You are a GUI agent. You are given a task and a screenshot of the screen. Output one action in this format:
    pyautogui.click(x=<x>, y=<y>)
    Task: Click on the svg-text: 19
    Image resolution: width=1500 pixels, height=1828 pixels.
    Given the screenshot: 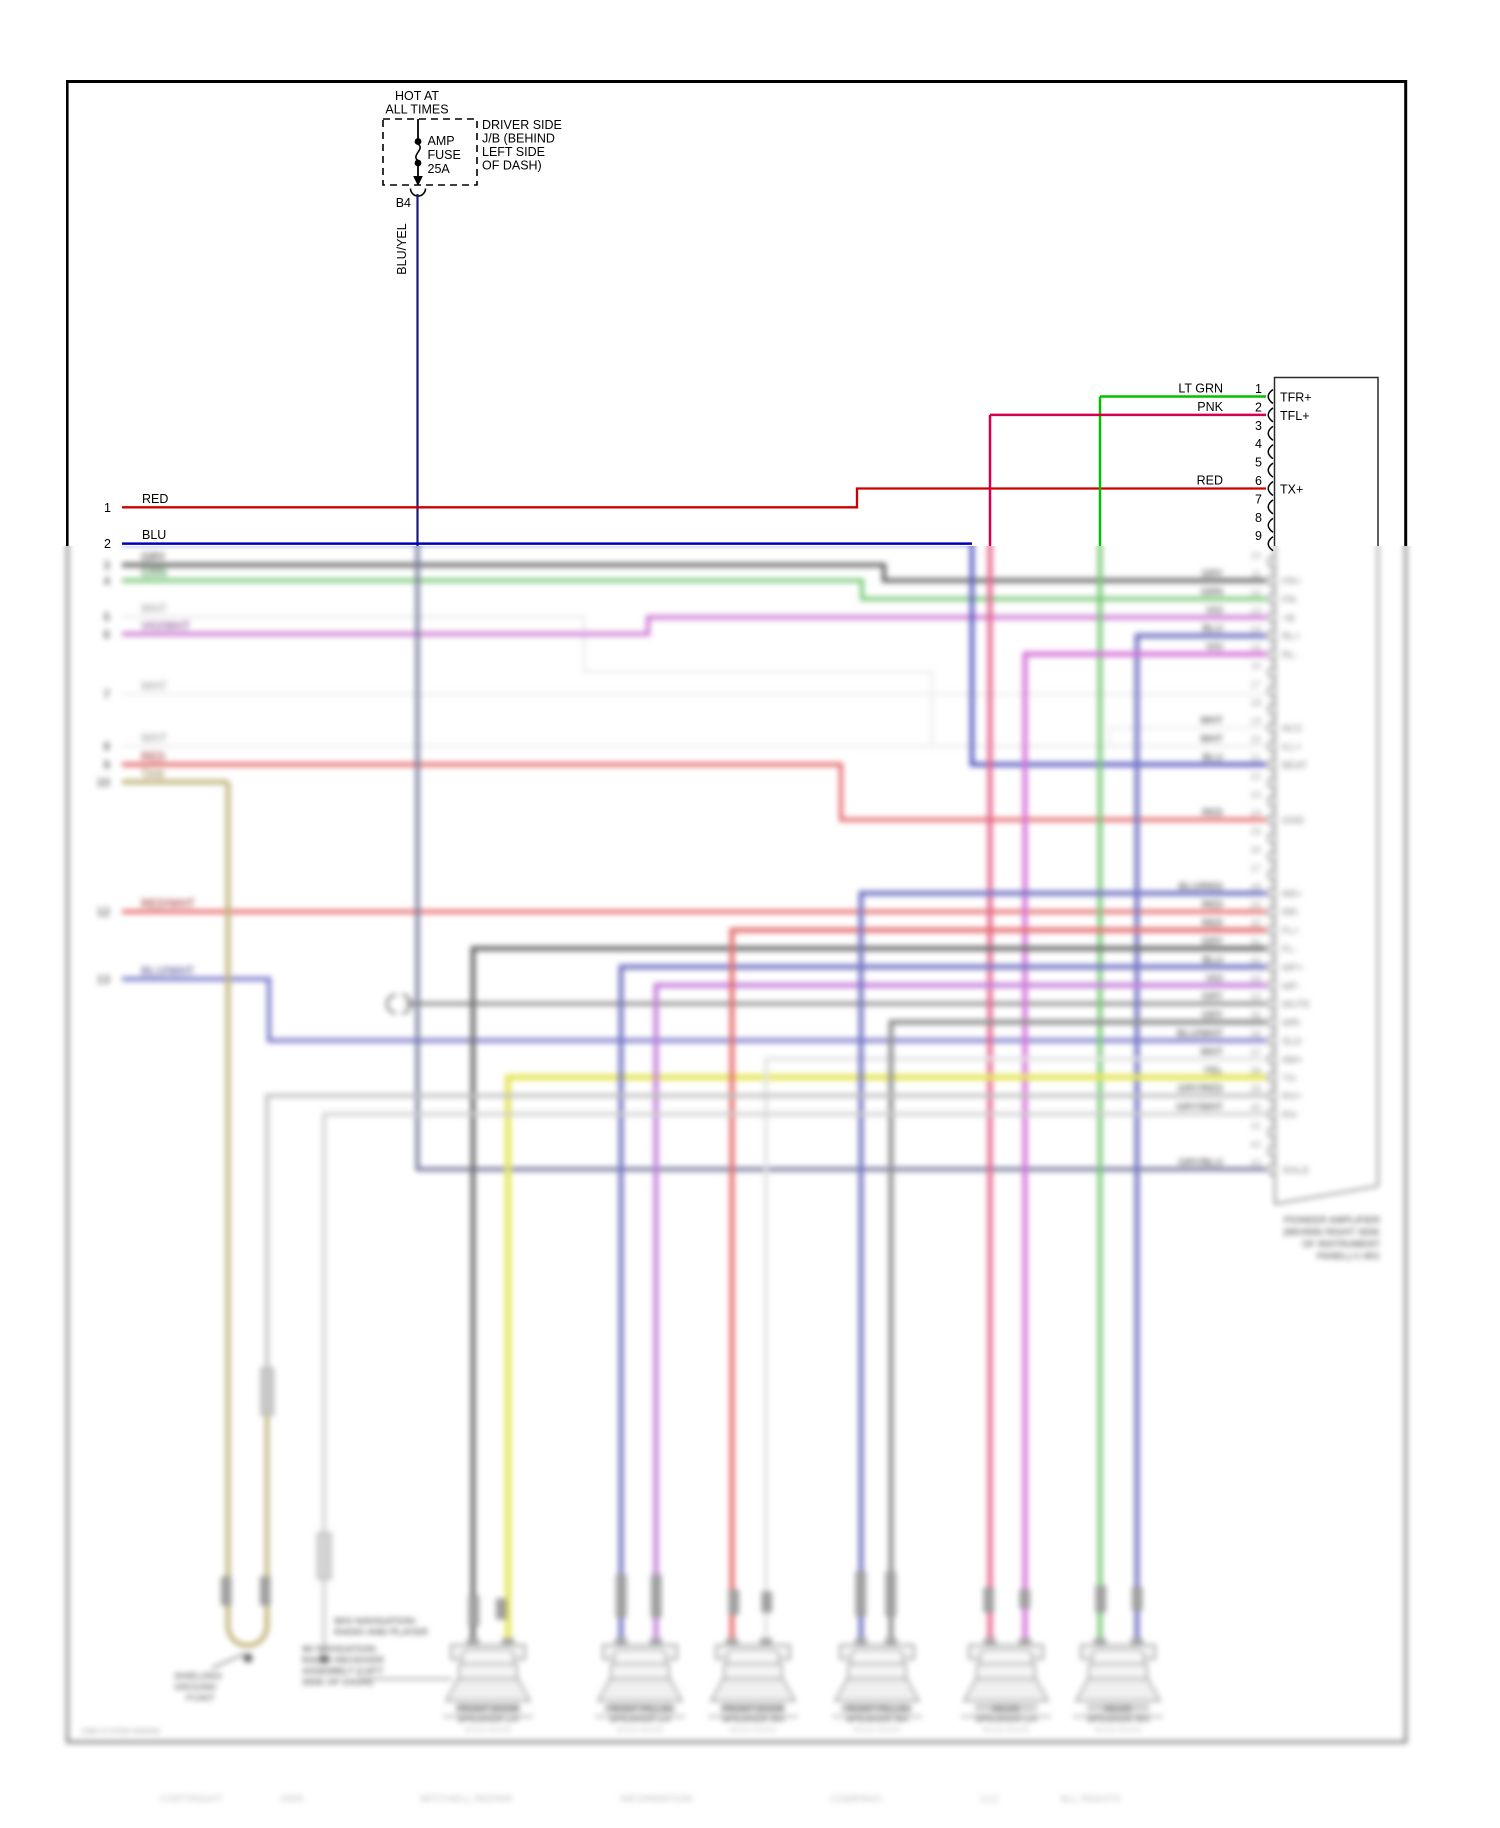 What is the action you would take?
    pyautogui.click(x=1255, y=721)
    